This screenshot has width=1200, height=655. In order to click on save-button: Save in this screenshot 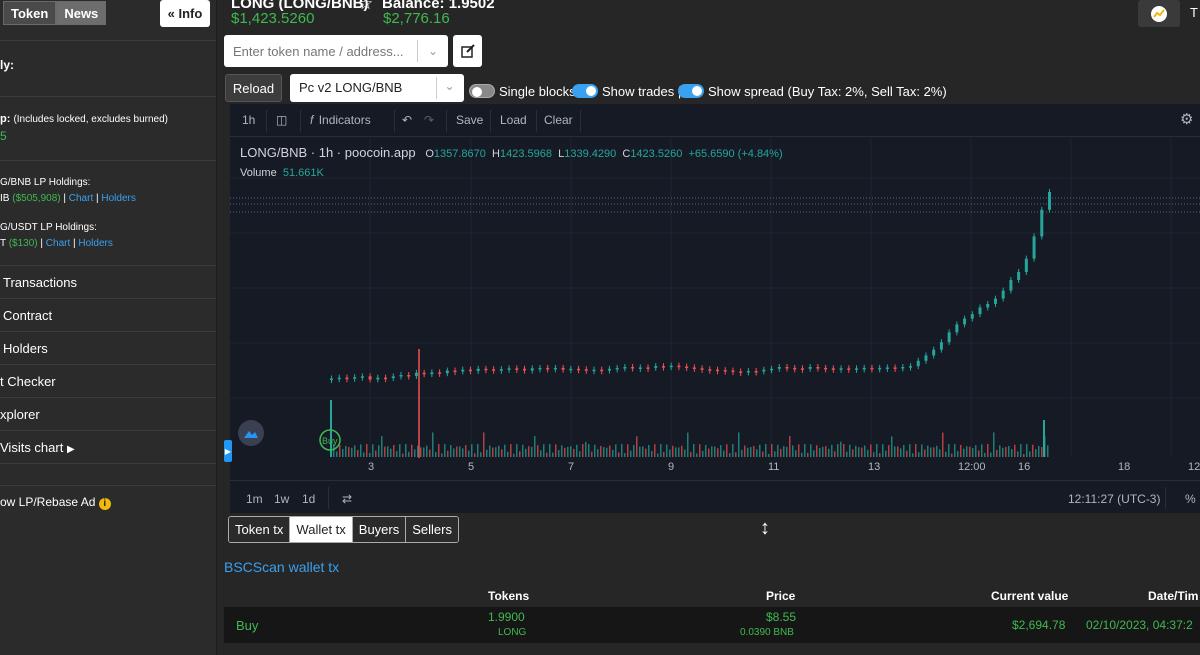, I will do `click(470, 120)`.